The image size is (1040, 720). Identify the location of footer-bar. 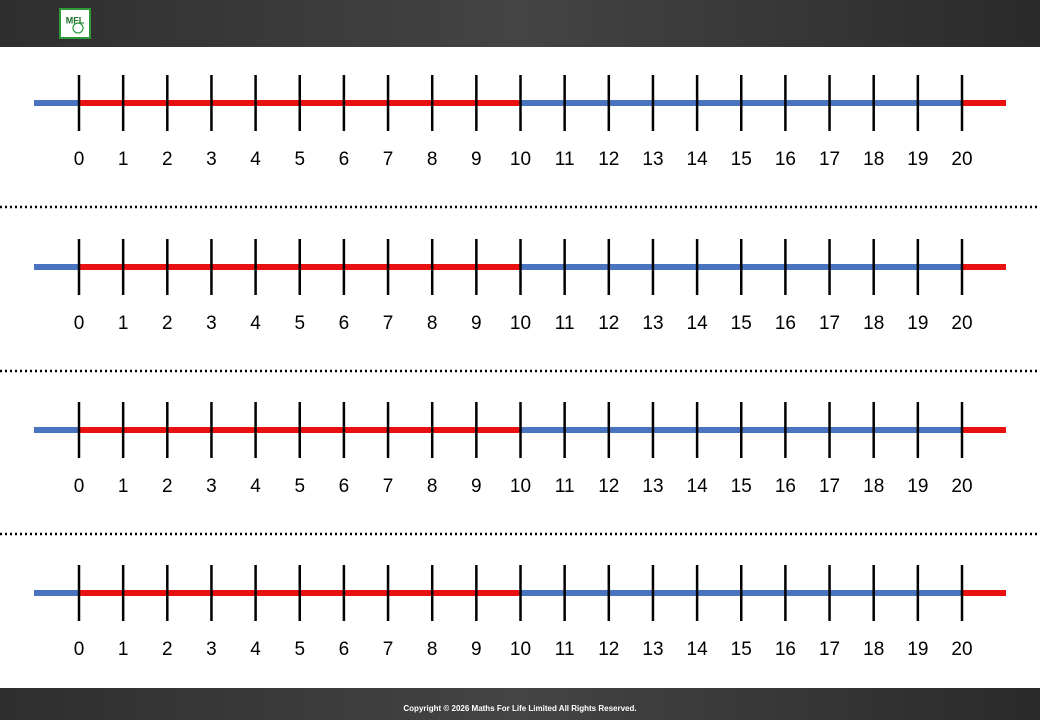
(520, 704).